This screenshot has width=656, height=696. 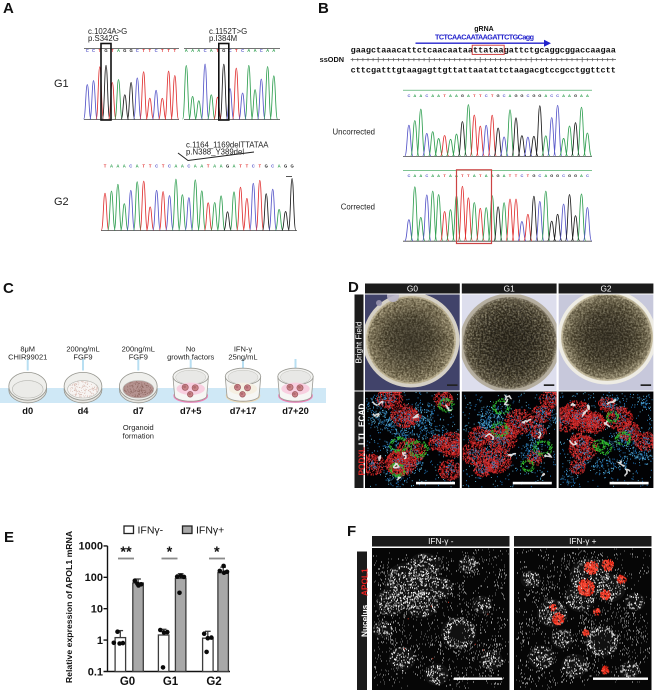 What do you see at coordinates (213, 682) in the screenshot?
I see `svg-text: G2` at bounding box center [213, 682].